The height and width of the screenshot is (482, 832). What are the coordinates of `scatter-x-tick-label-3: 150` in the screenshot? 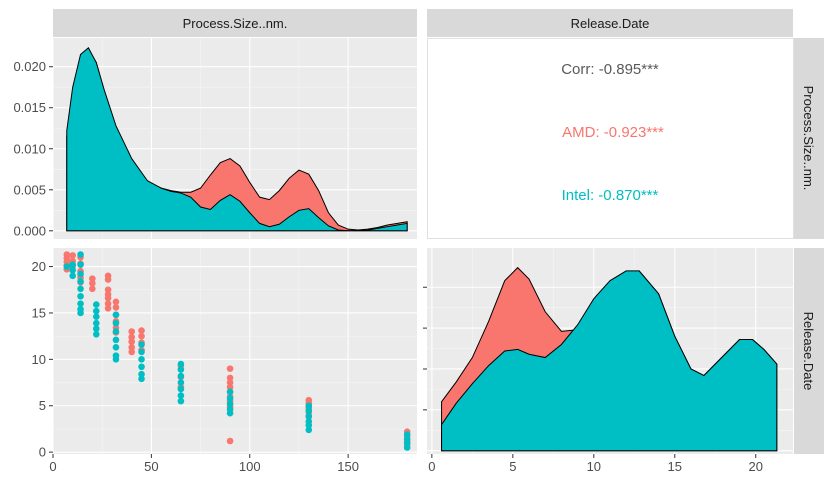 It's located at (348, 466).